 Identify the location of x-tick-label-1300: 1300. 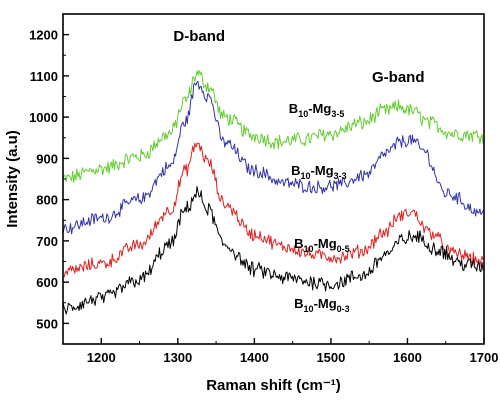
(177, 357).